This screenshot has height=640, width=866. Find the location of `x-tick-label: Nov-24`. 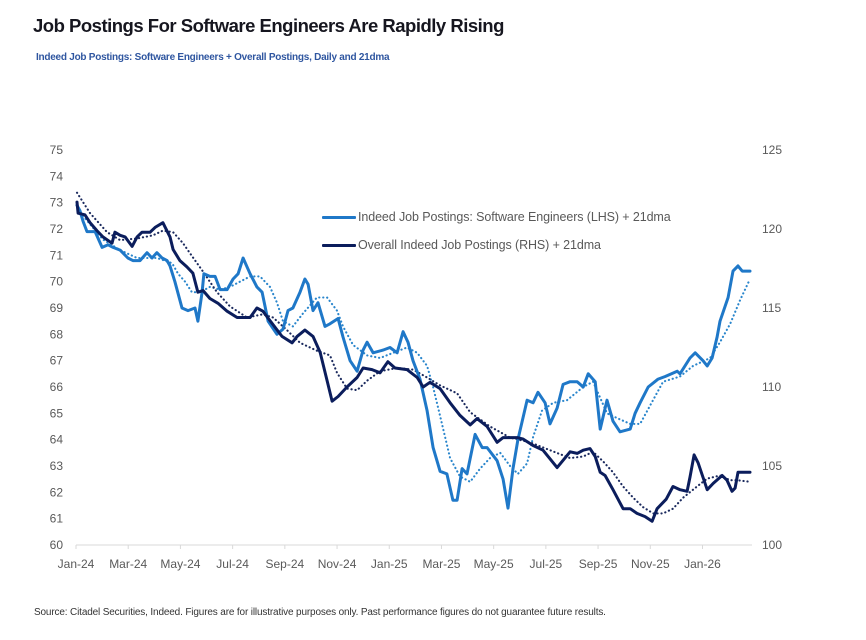

x-tick-label: Nov-24 is located at coordinates (337, 564).